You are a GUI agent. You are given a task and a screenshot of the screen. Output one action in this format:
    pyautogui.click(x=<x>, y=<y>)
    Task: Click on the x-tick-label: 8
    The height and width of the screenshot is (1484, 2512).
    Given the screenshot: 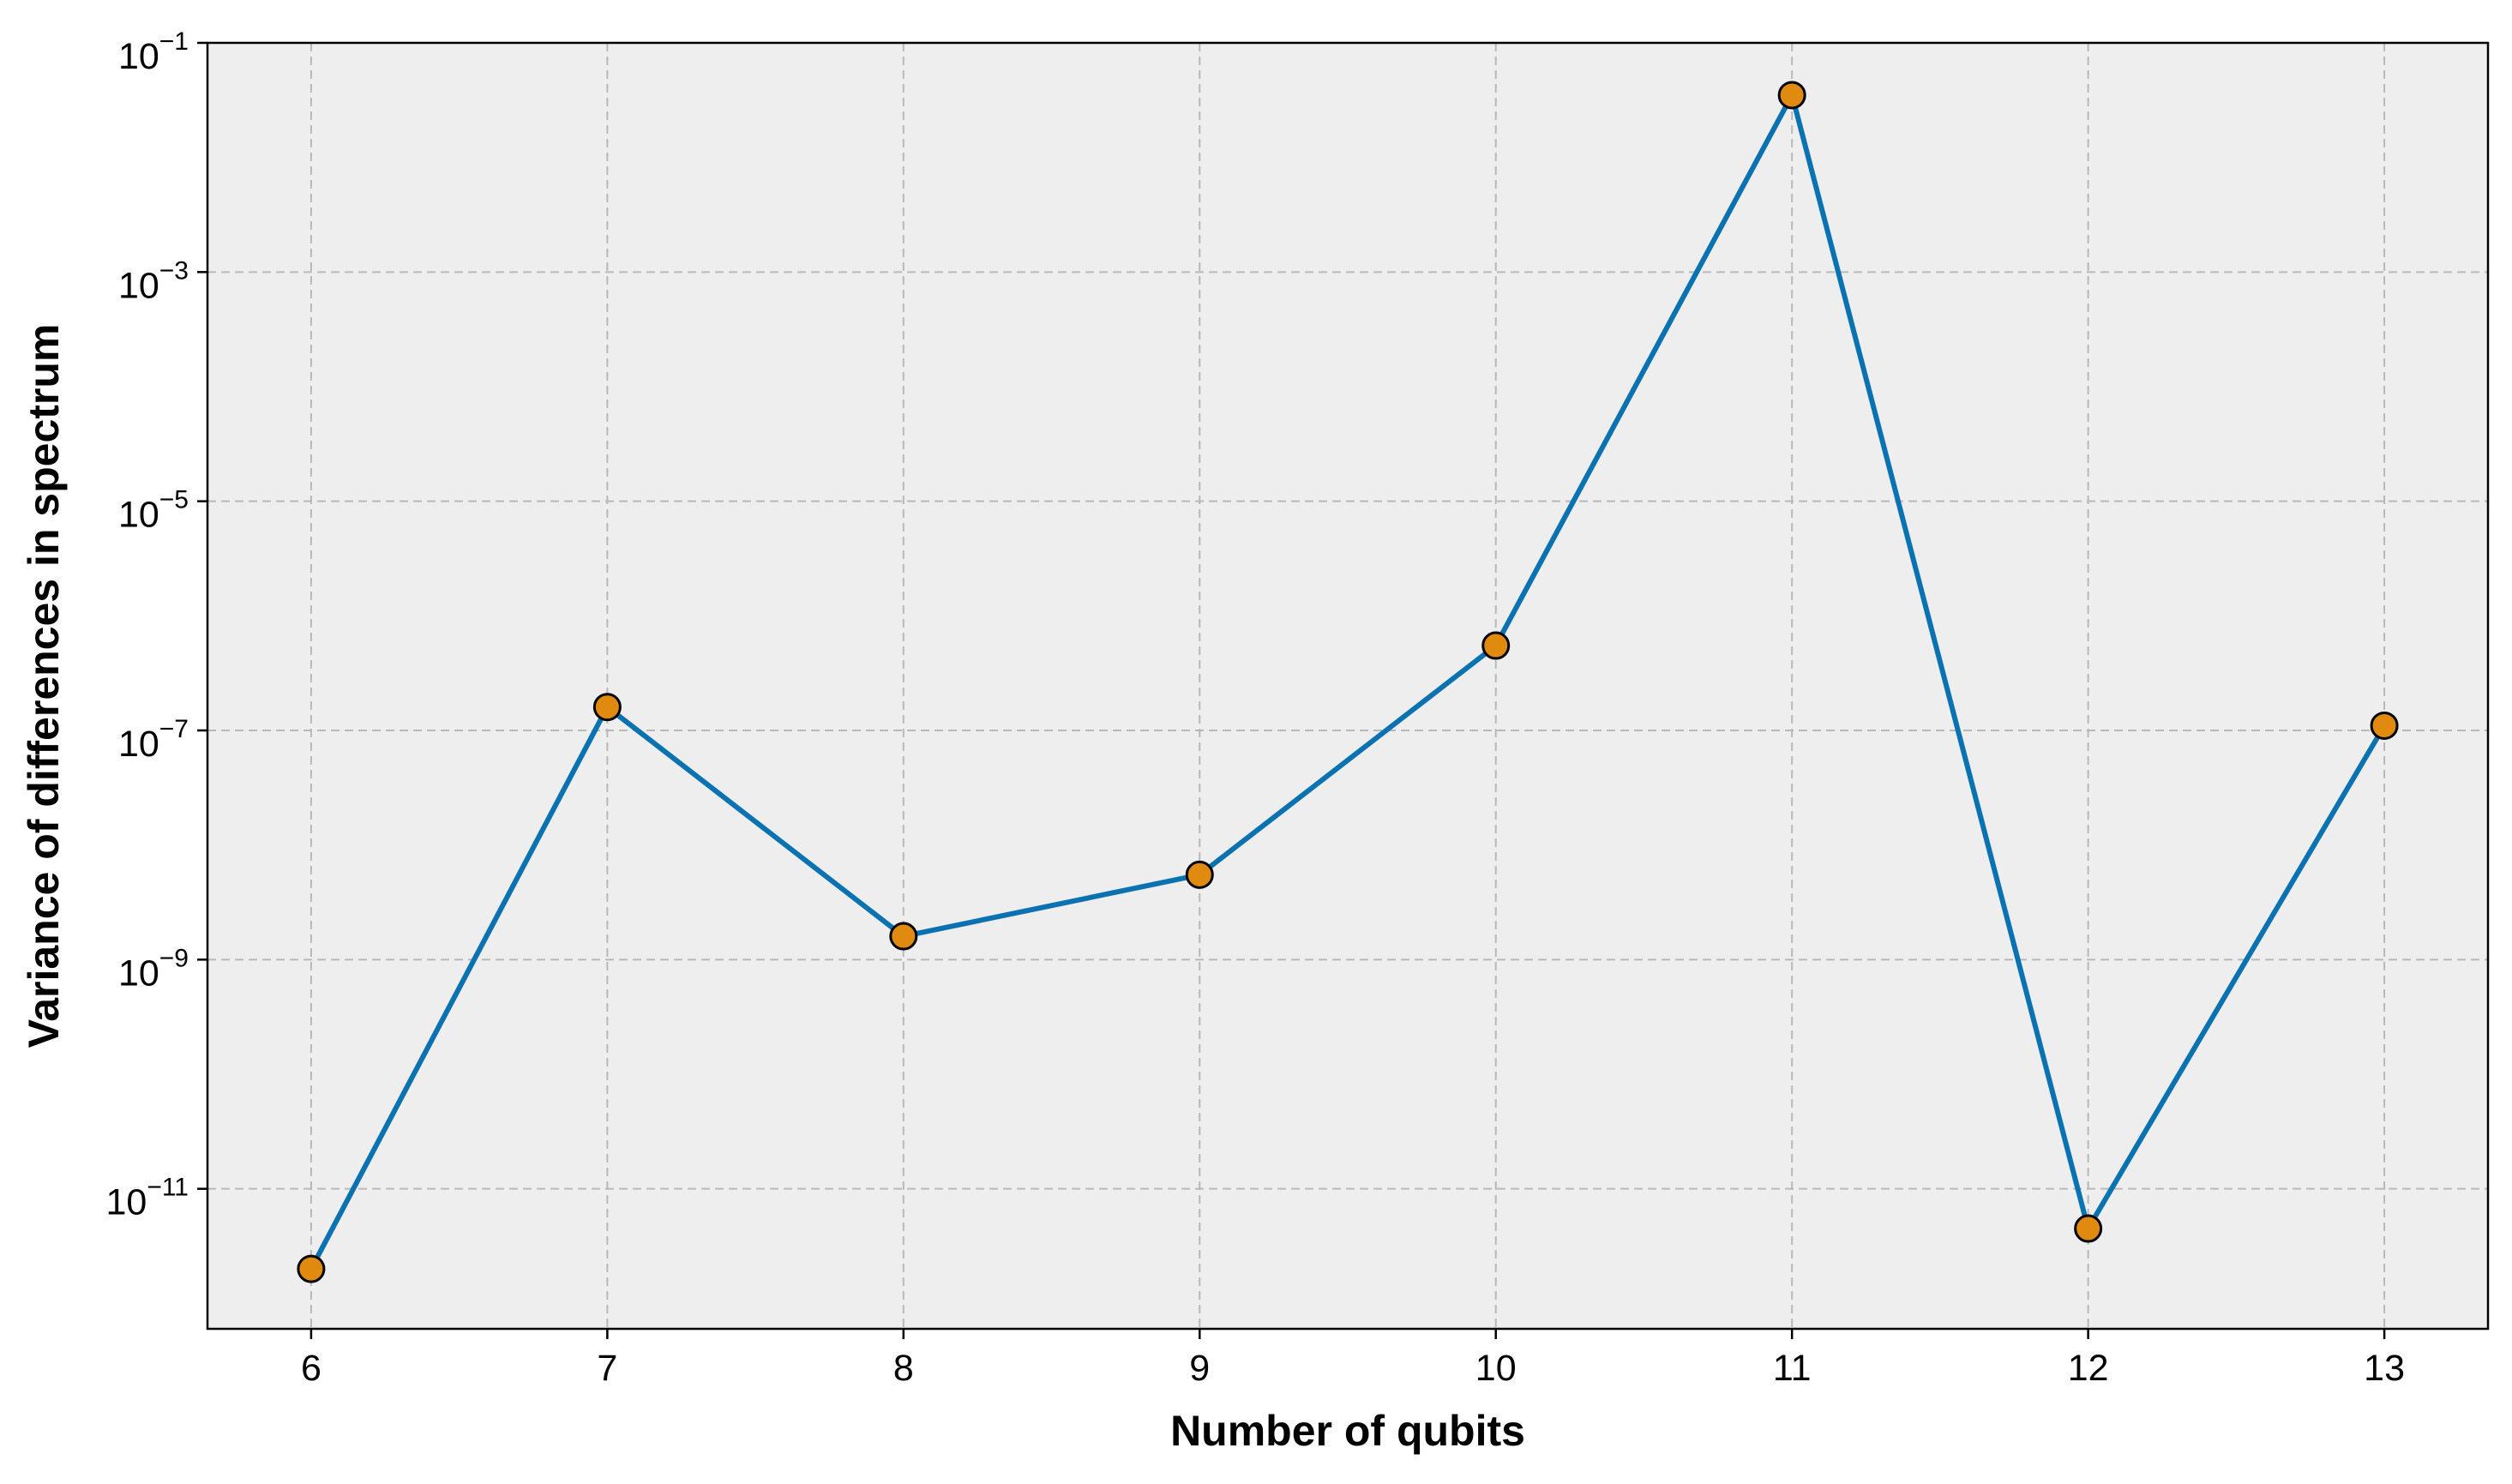 What is the action you would take?
    pyautogui.click(x=903, y=1368)
    